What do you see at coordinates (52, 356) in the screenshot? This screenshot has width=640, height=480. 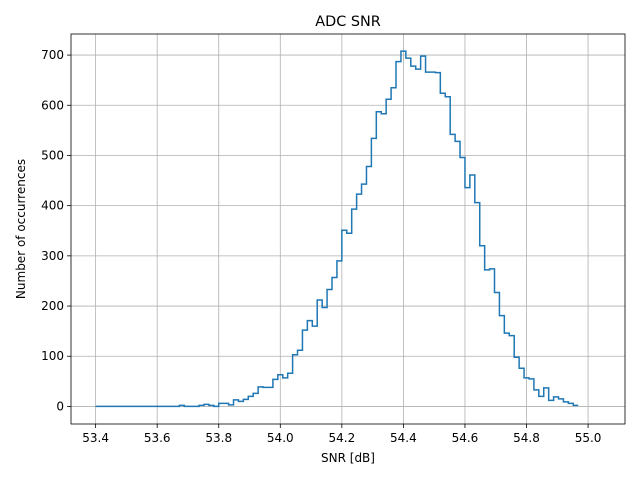 I see `y-tick-label: 100` at bounding box center [52, 356].